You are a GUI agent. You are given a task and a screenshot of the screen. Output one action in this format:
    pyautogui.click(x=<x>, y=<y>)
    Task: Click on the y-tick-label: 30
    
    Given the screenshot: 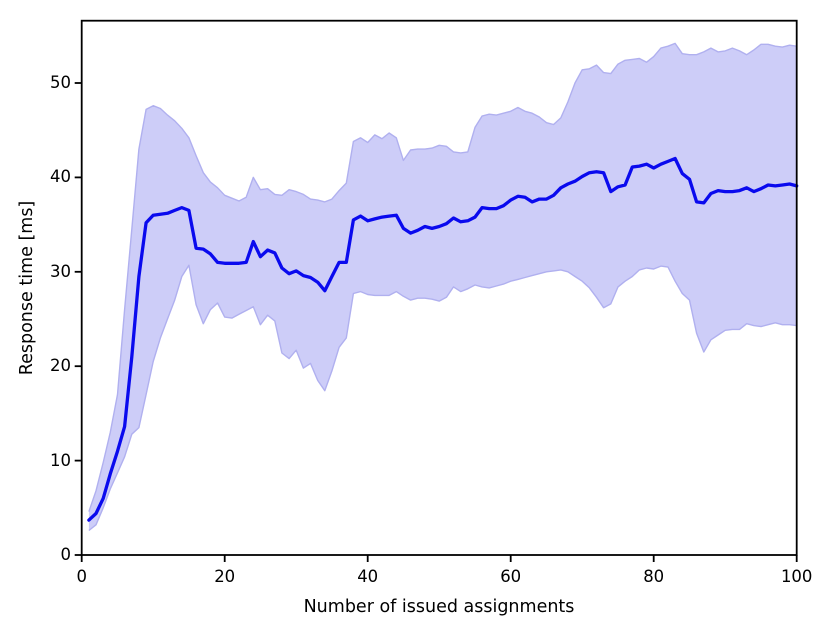 What is the action you would take?
    pyautogui.click(x=60, y=271)
    